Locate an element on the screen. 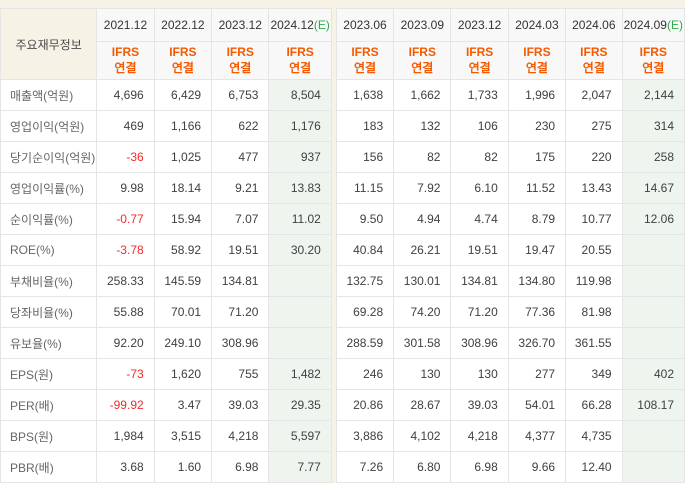  column-date-label: 2023.12 is located at coordinates (479, 25).